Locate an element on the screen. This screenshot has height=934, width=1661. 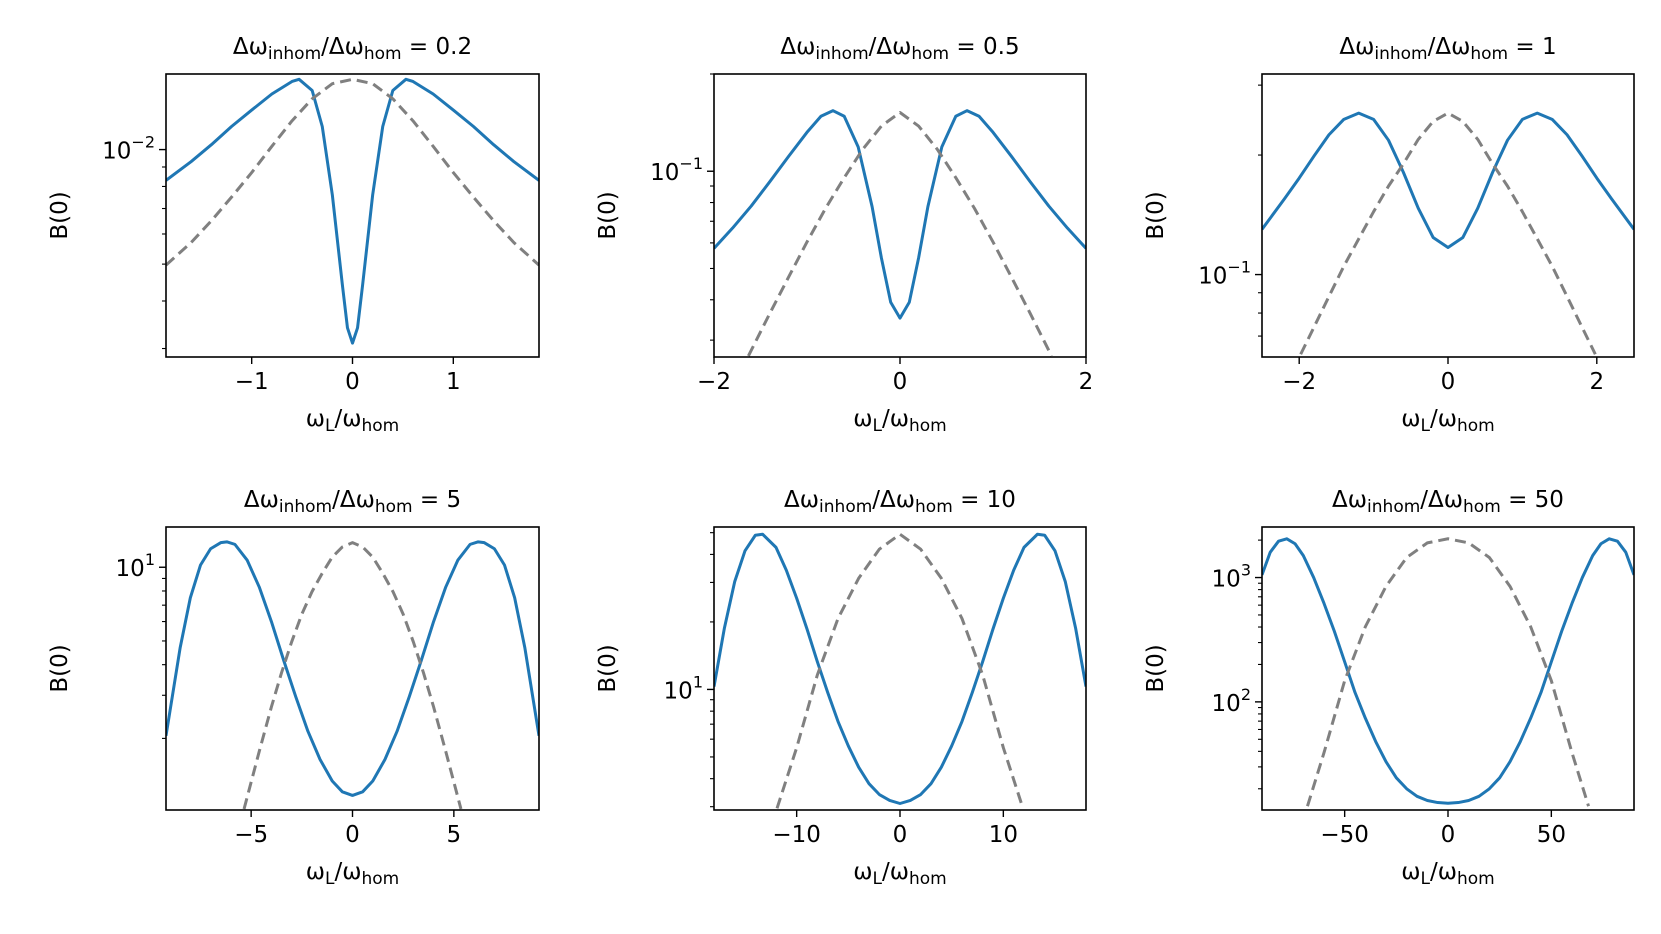
chart-panel-5: 10¹ −10 0 10 ωL/ωhom B(0) Δωinhom/Δωhom = 10 is located at coordinates (841, 688).